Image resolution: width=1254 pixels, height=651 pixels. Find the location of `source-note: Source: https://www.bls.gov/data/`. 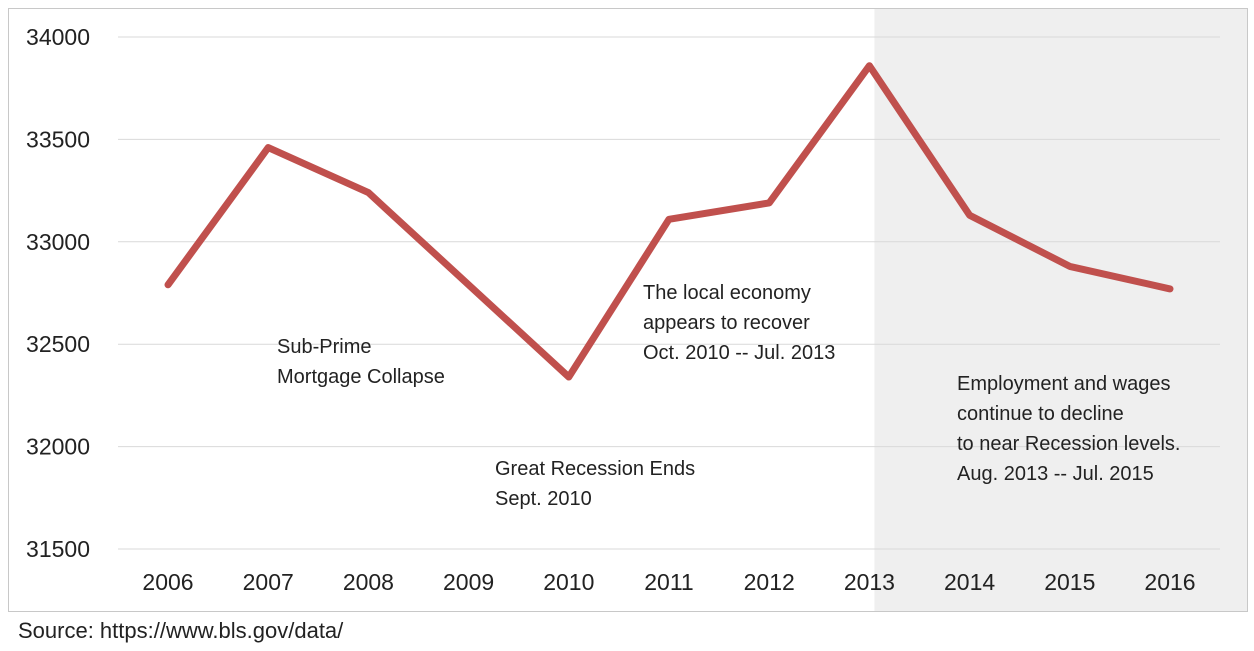

source-note: Source: https://www.bls.gov/data/ is located at coordinates (181, 630).